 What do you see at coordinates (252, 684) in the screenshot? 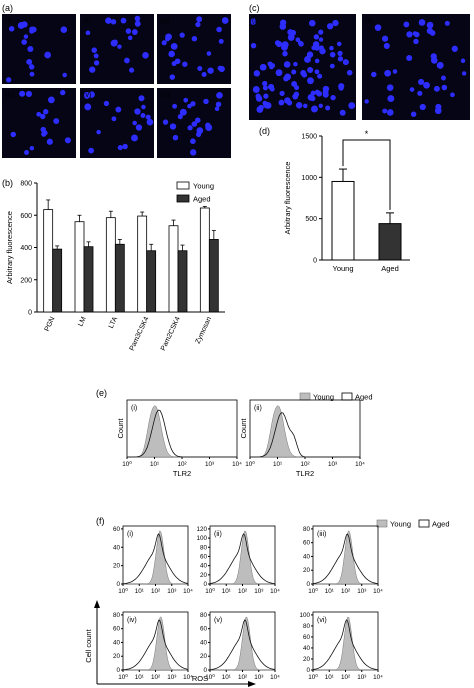
I see `x-arrow-head` at bounding box center [252, 684].